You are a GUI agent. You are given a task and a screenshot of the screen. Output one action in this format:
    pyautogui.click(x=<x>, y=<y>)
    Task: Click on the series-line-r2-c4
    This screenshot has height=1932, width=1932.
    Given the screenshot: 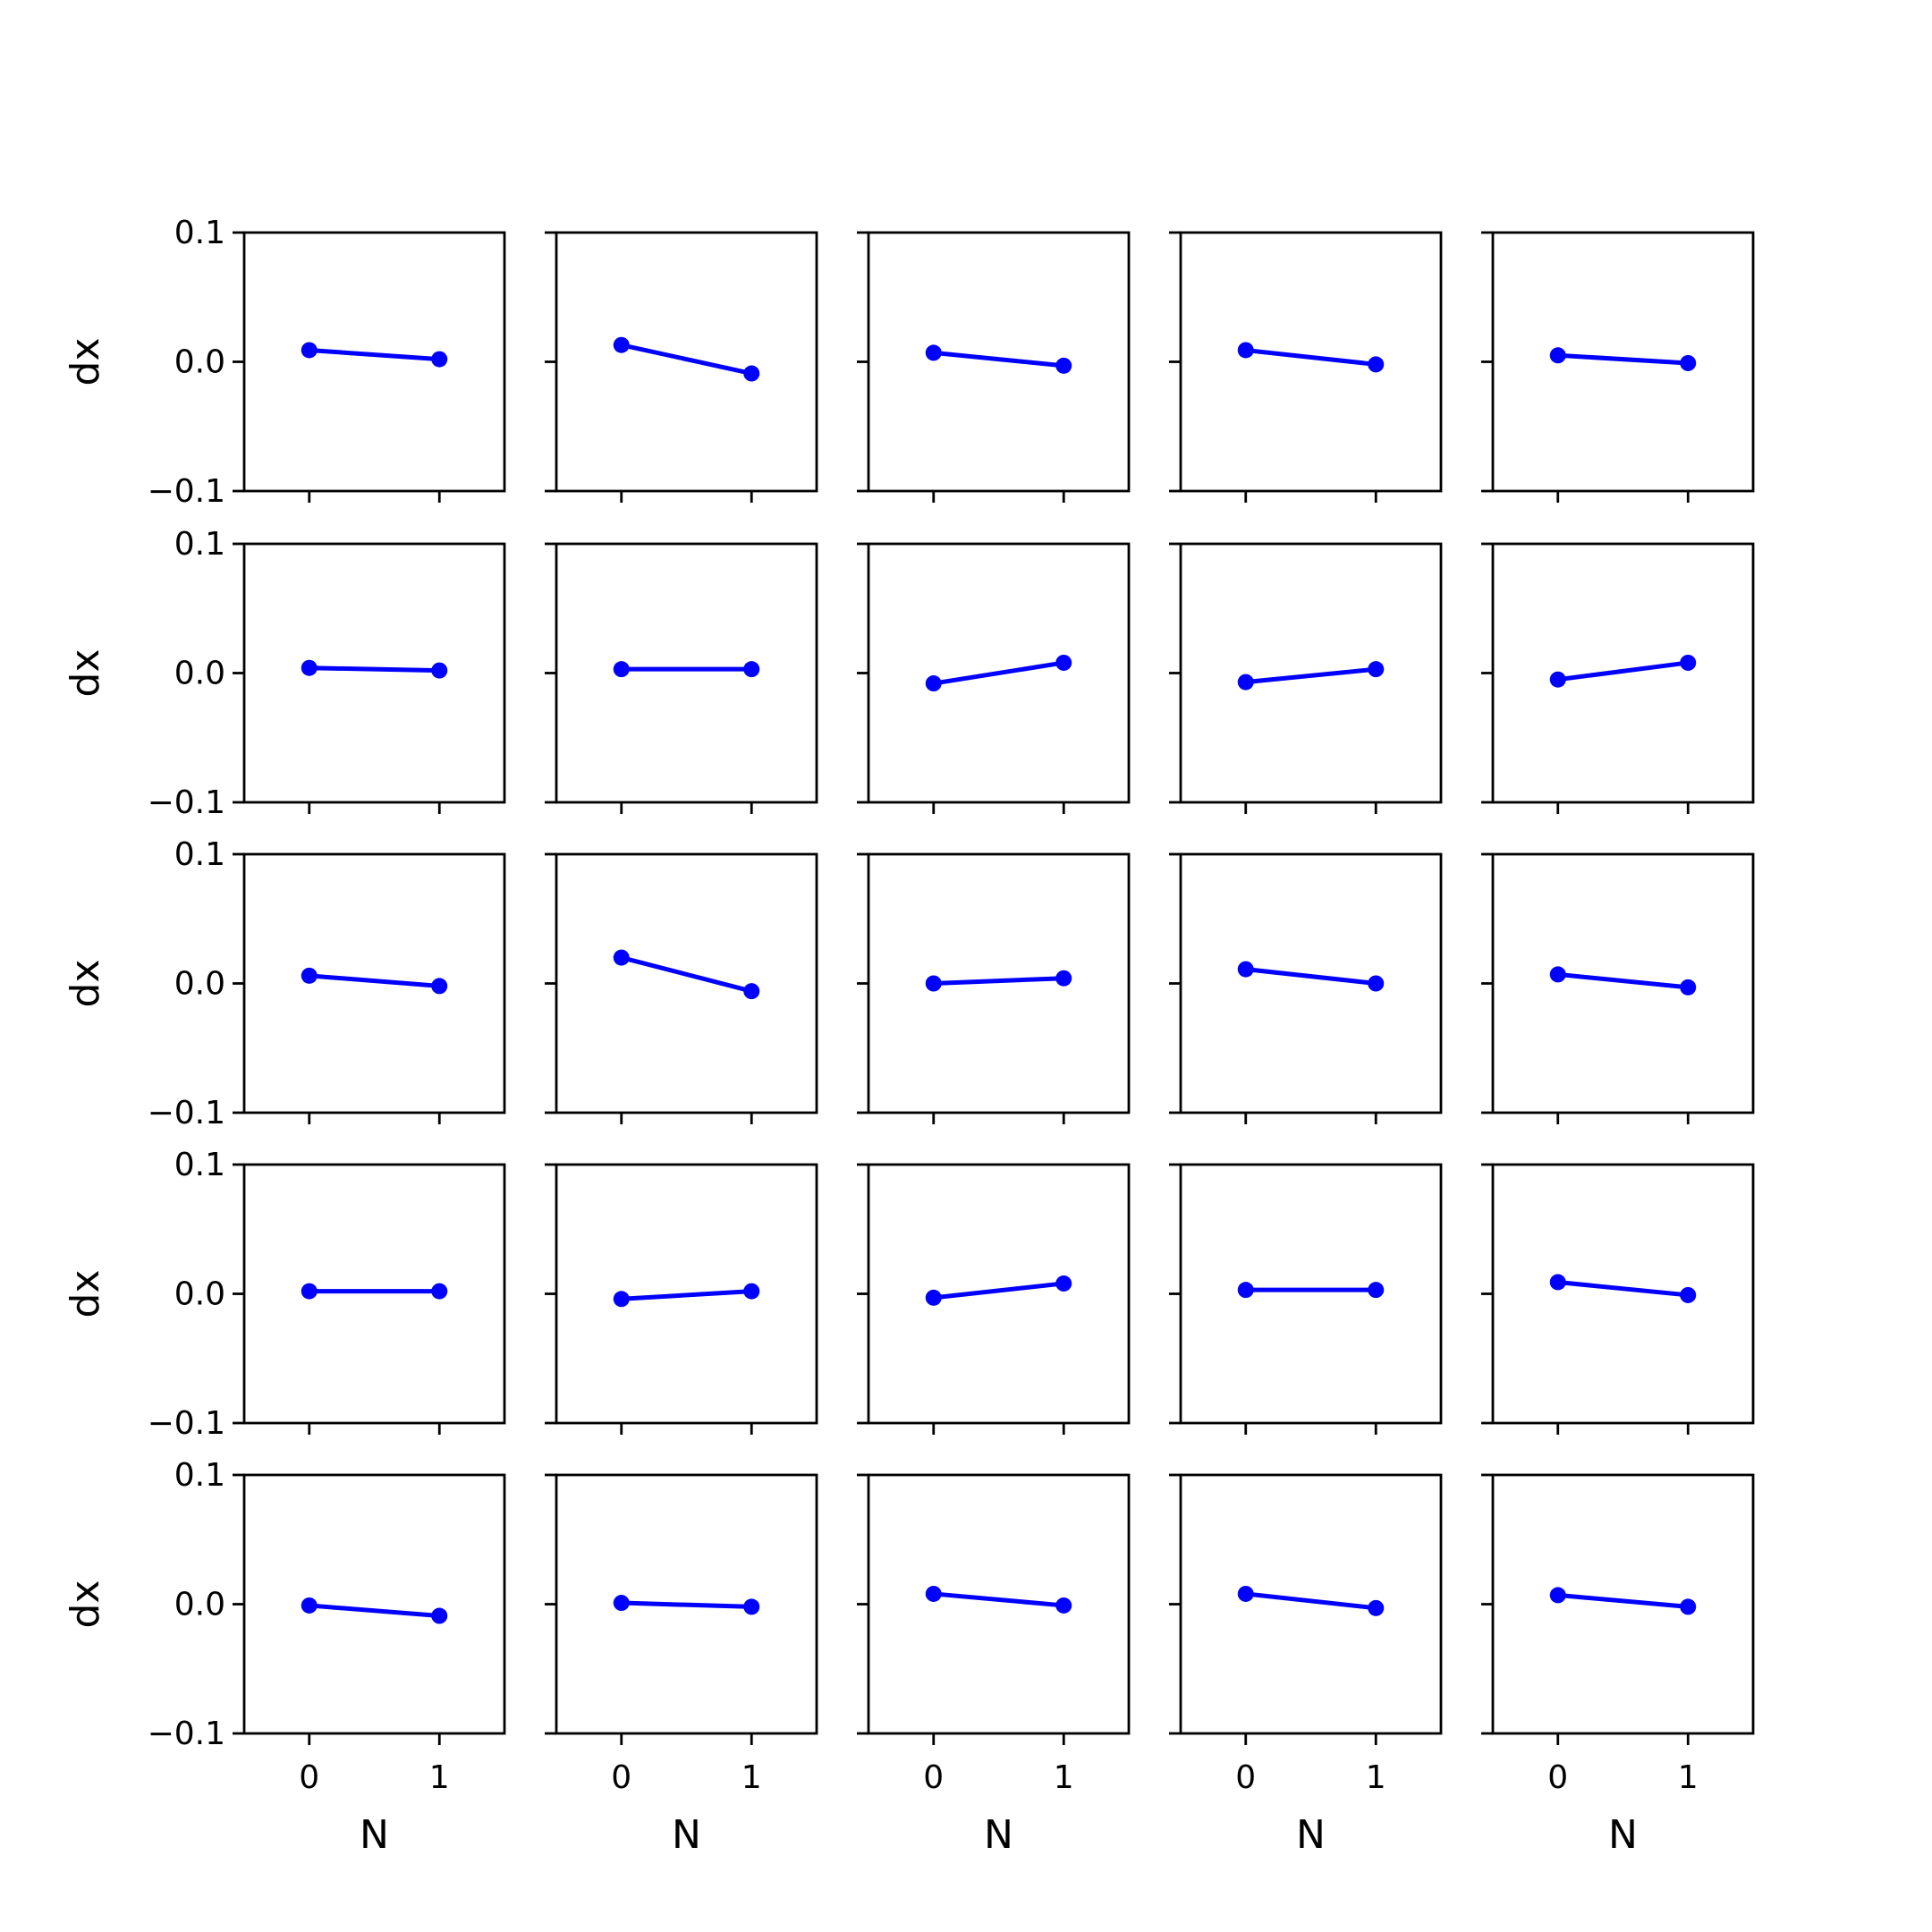 What is the action you would take?
    pyautogui.click(x=1310, y=675)
    